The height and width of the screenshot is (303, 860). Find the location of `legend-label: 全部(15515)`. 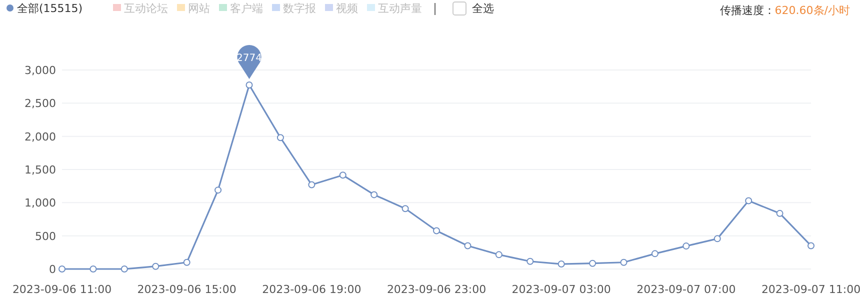

legend-label: 全部(15515) is located at coordinates (50, 8).